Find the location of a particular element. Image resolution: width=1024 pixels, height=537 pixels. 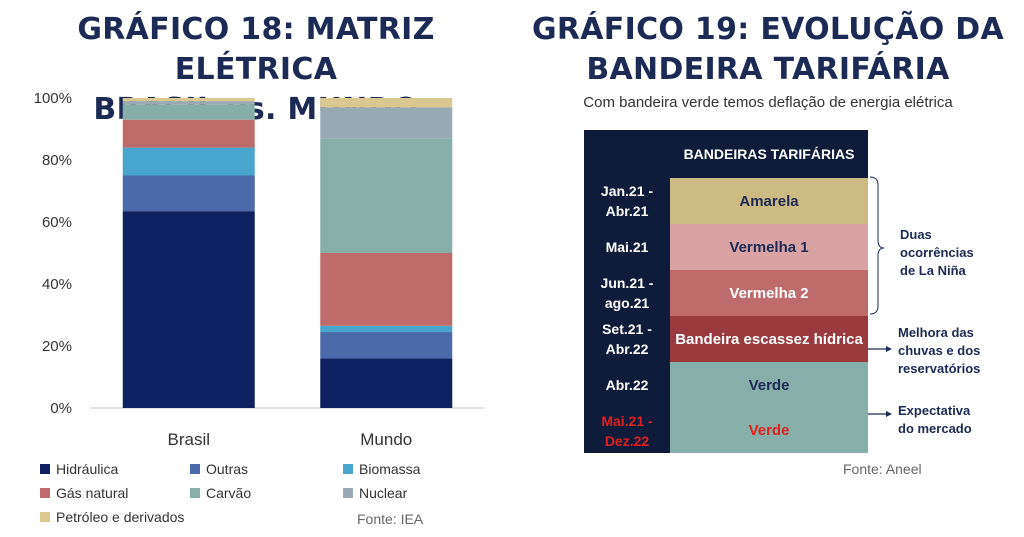

flag-row-period: Jan.21 - Abr.21 is located at coordinates (627, 201).